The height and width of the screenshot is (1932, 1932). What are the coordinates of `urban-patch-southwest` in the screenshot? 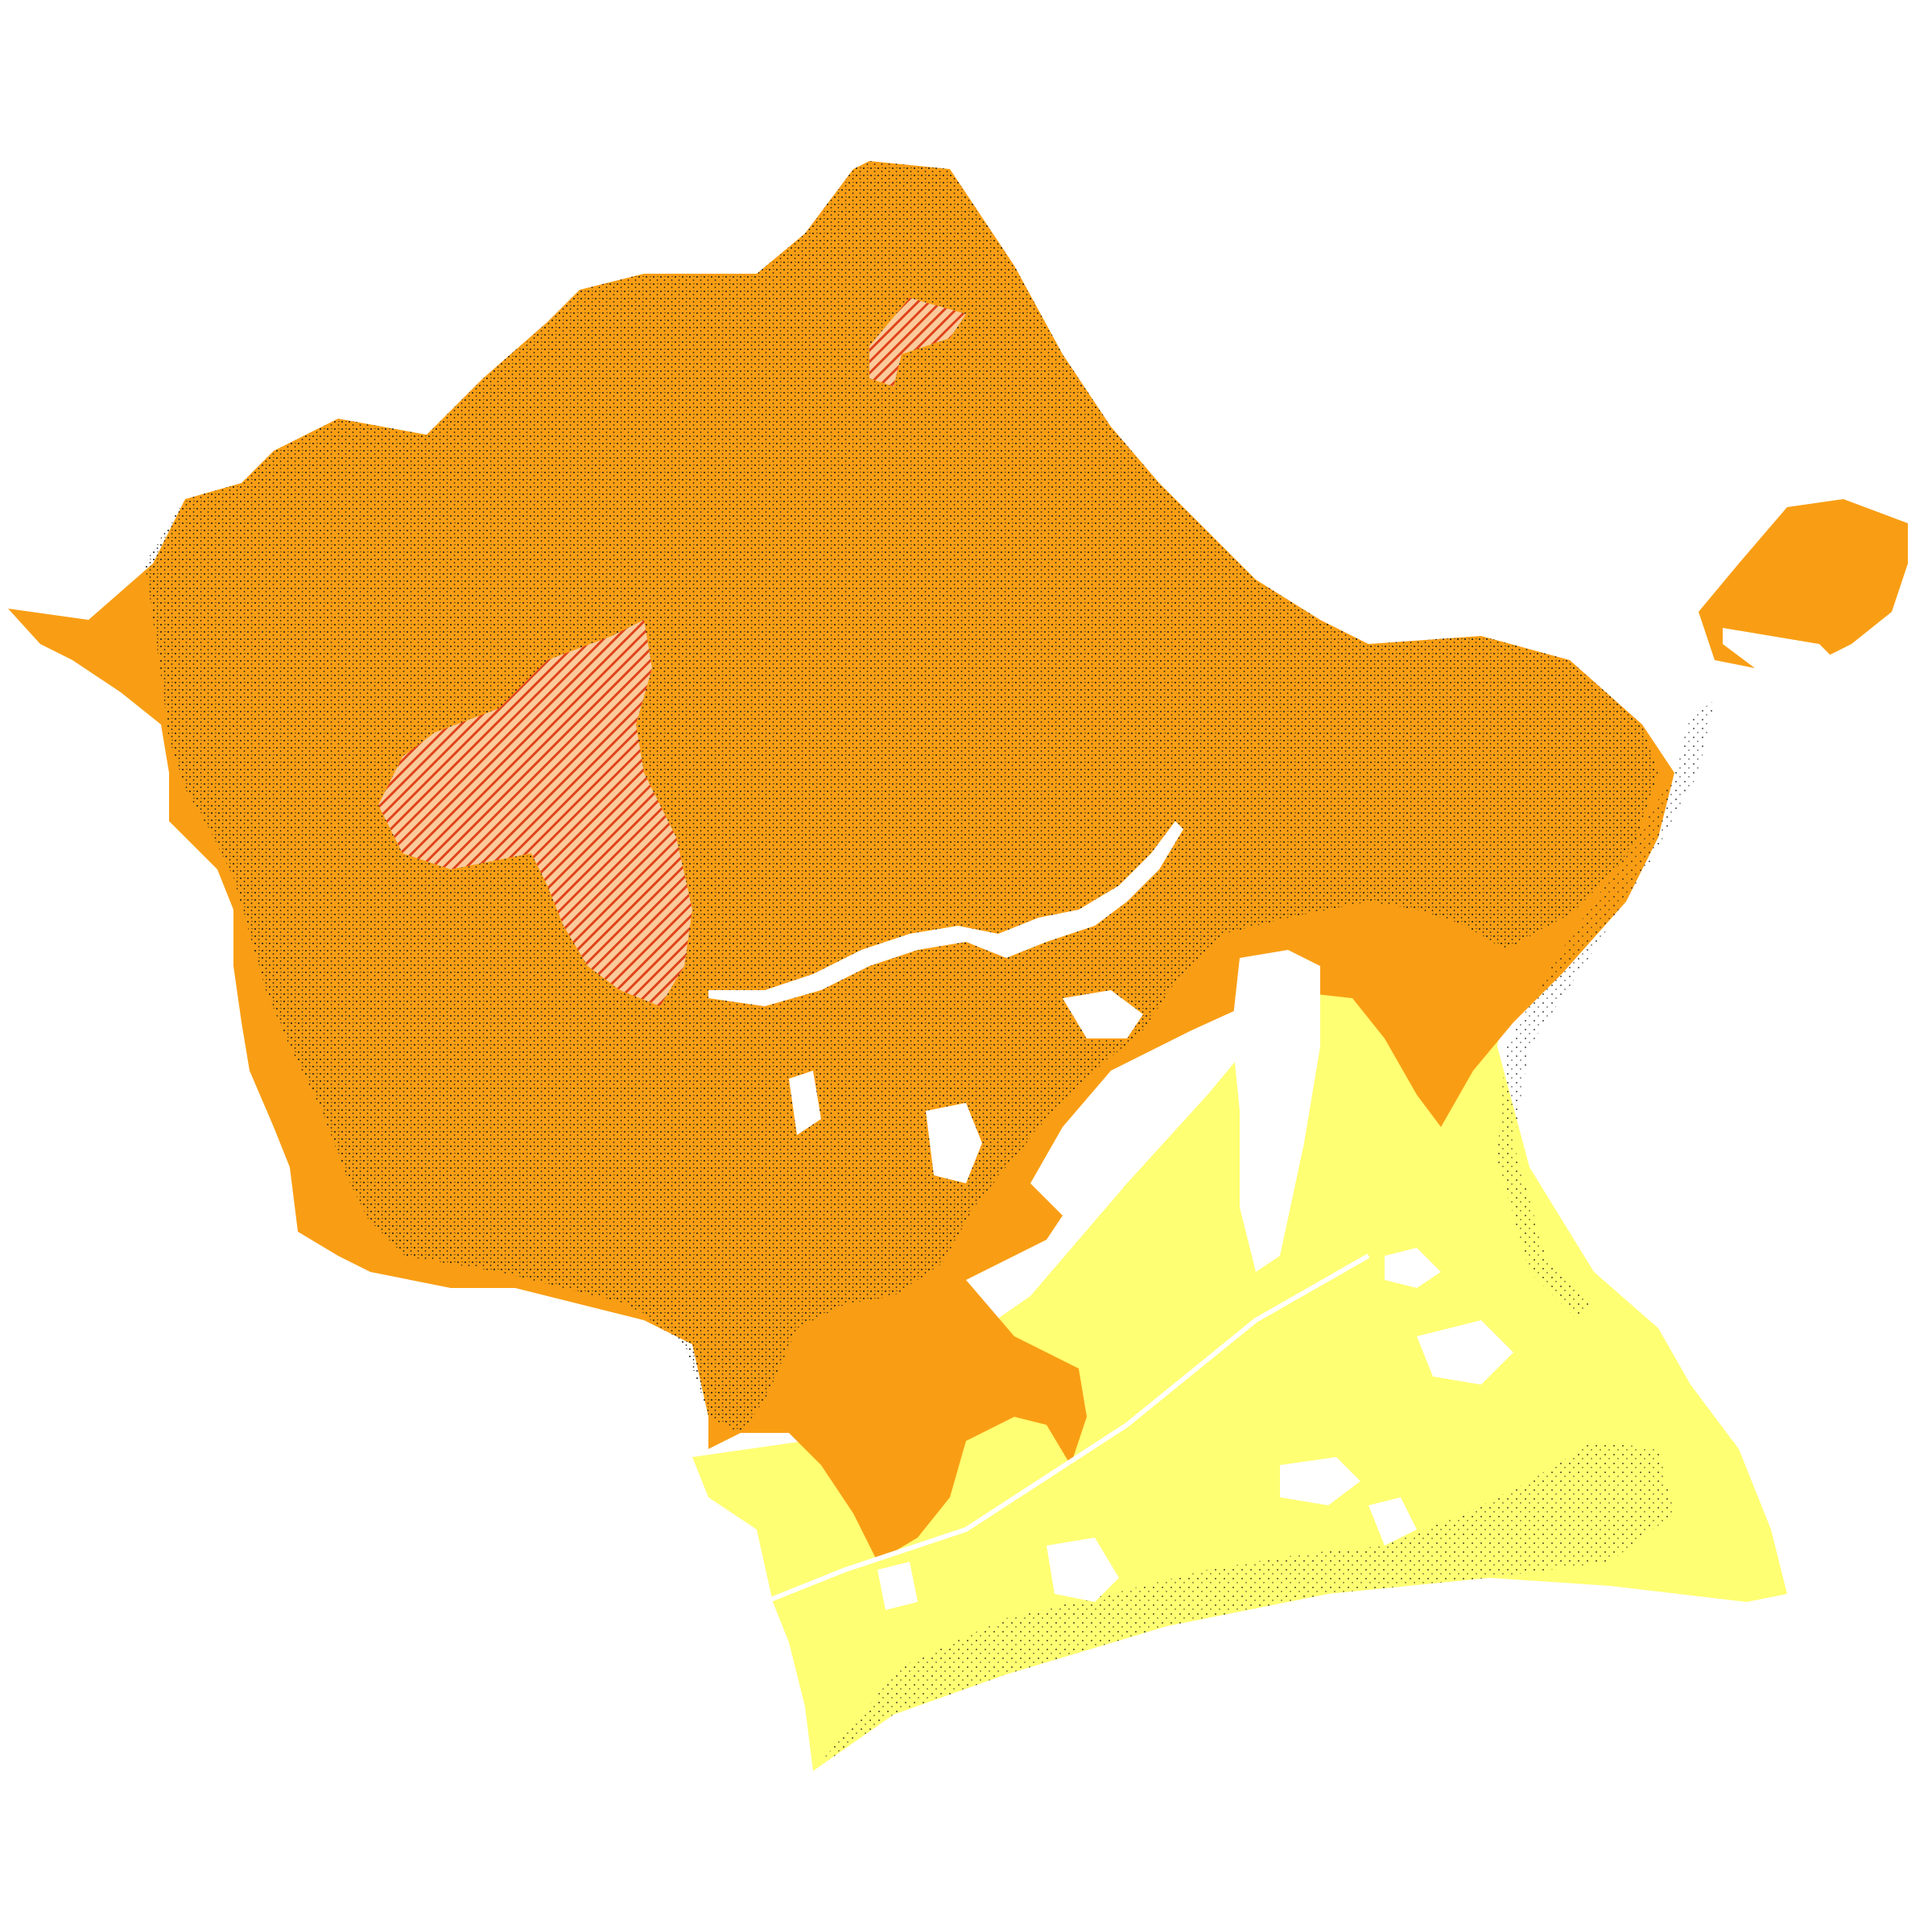 It's located at (897, 1586).